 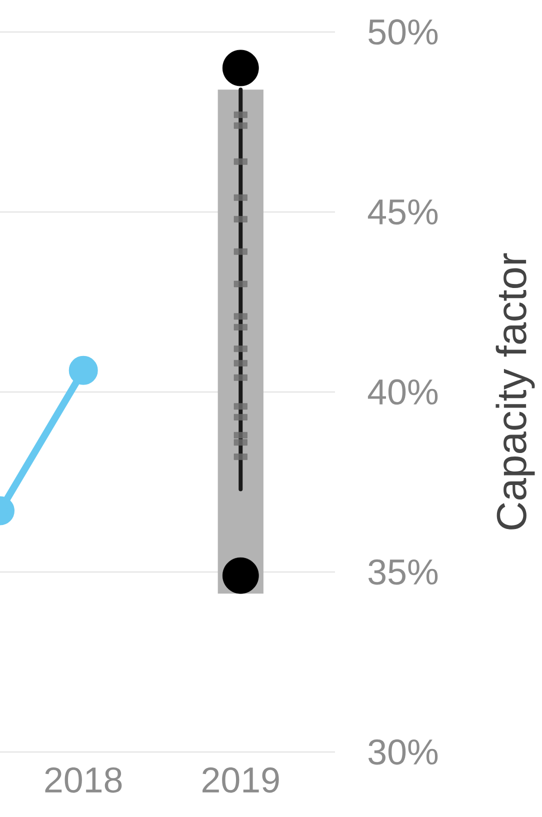 I want to click on y-tick-label: 45%, so click(x=403, y=212).